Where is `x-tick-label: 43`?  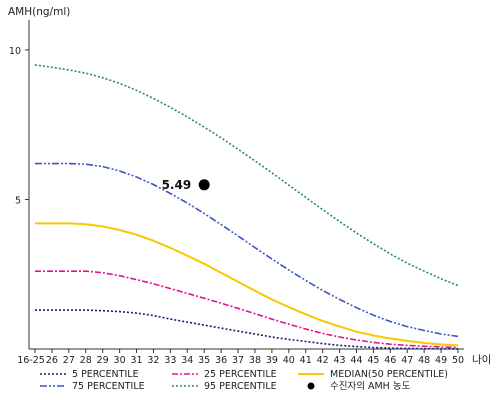 x-tick-label: 43 is located at coordinates (340, 360).